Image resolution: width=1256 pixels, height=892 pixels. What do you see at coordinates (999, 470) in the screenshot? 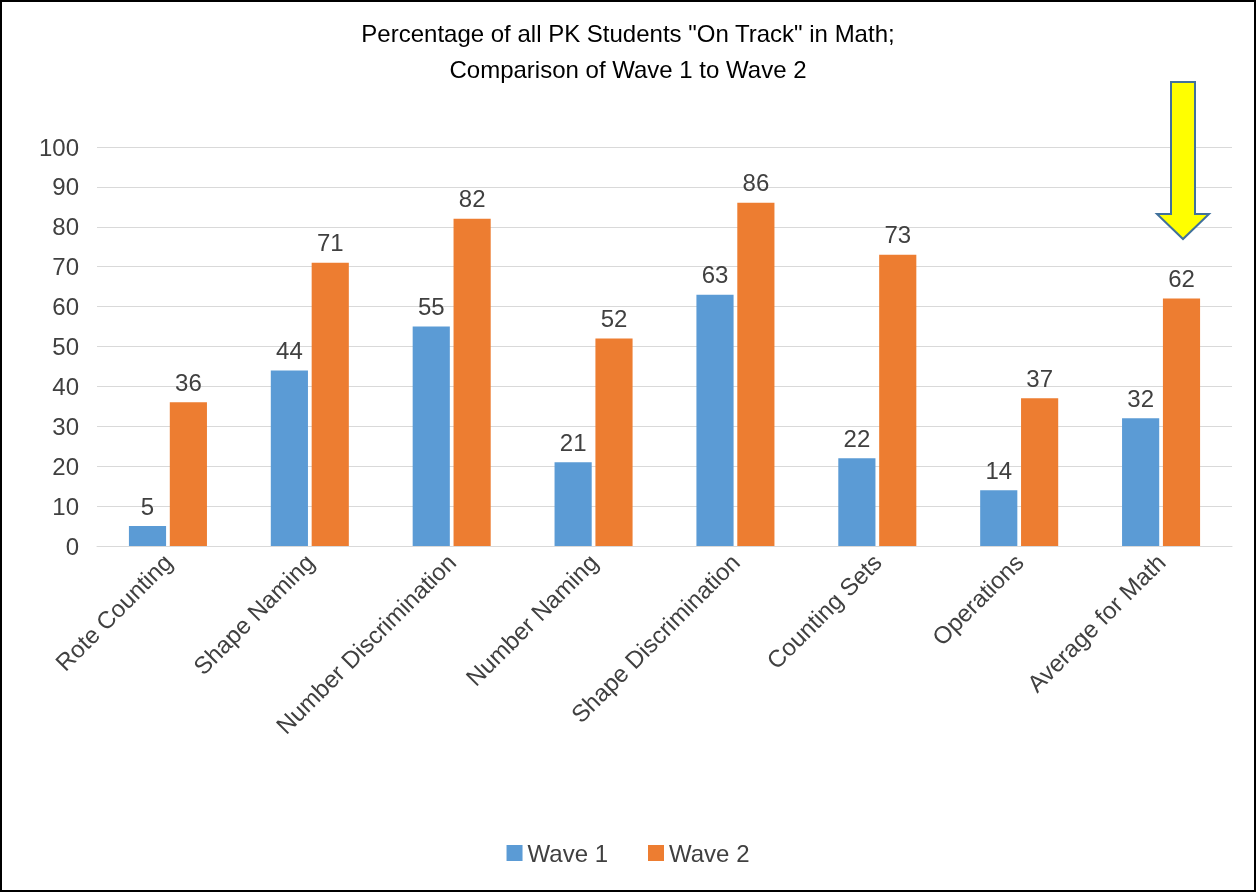
I see `data-label: 14` at bounding box center [999, 470].